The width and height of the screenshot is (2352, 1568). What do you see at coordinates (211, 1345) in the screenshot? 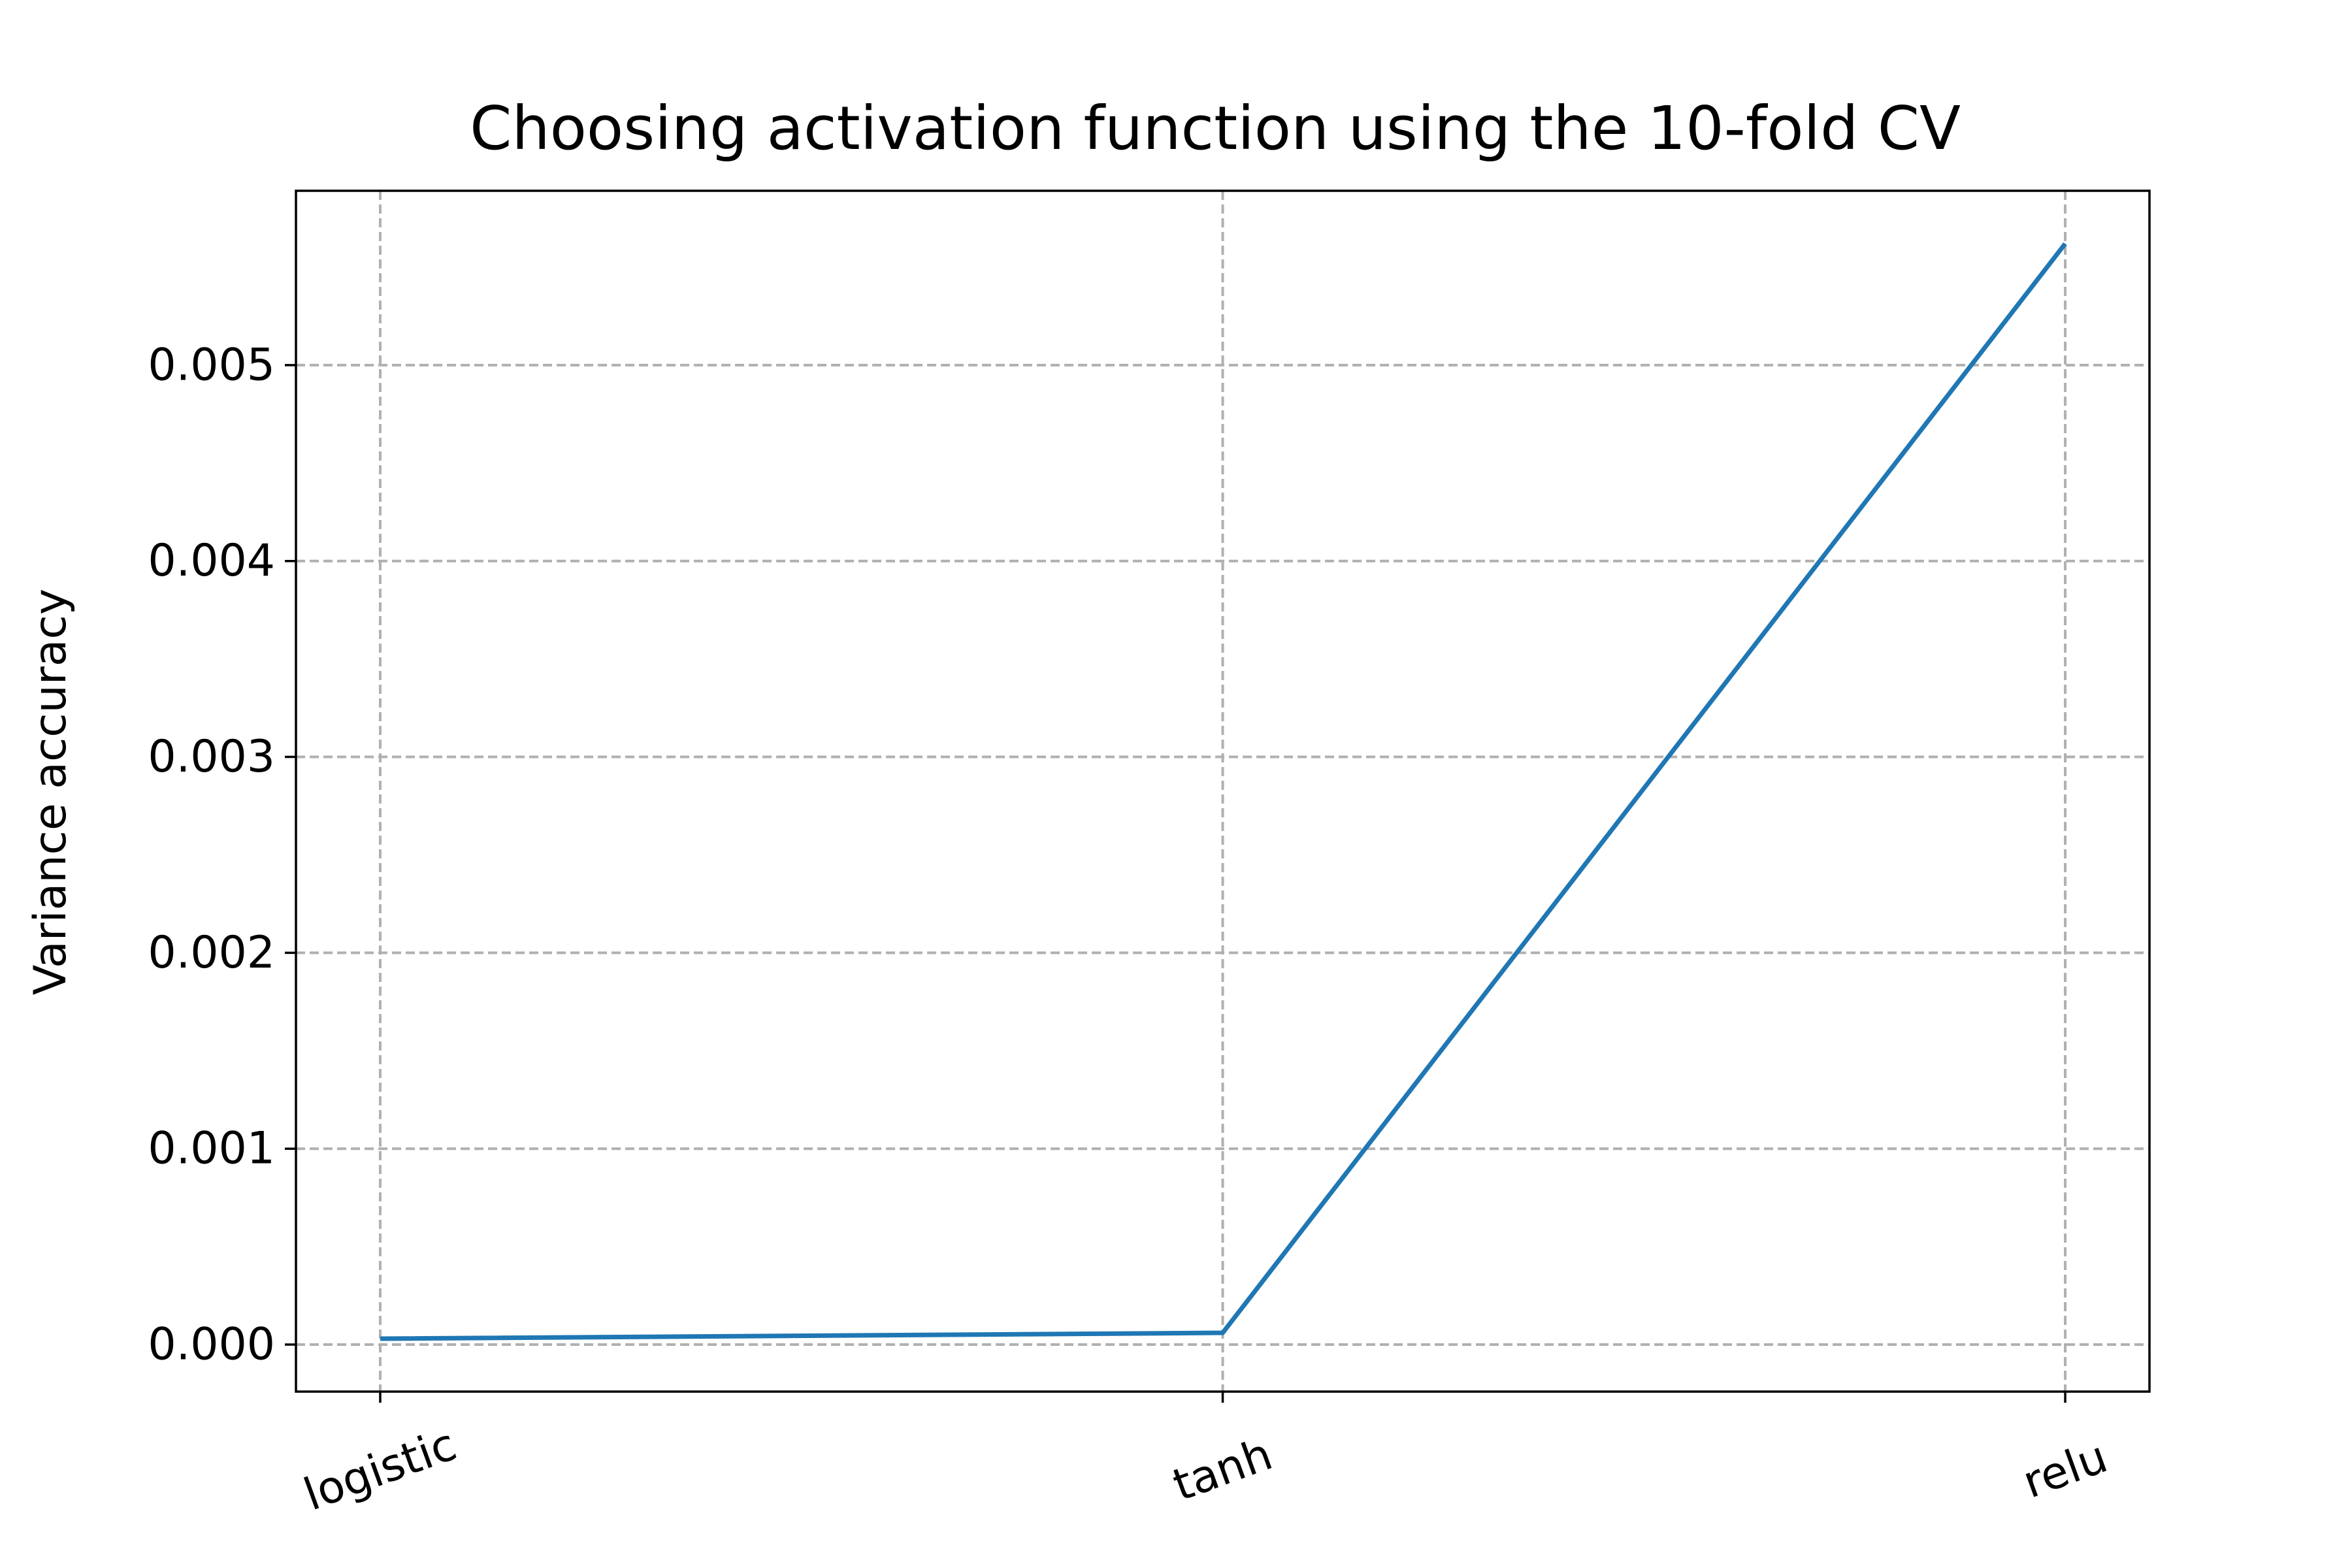
I see `y-tick-label: 0.000` at bounding box center [211, 1345].